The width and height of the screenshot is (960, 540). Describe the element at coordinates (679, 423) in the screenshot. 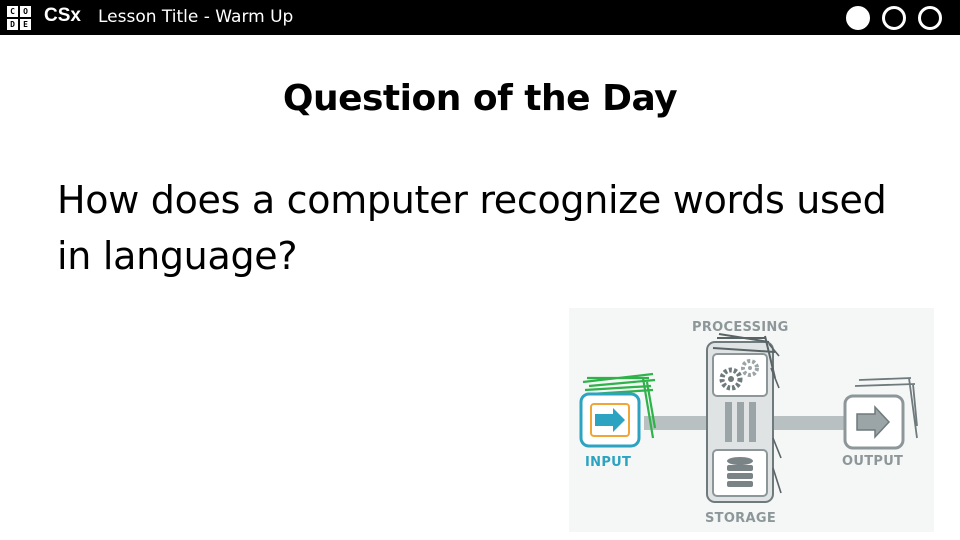

I see `connector-left` at that location.